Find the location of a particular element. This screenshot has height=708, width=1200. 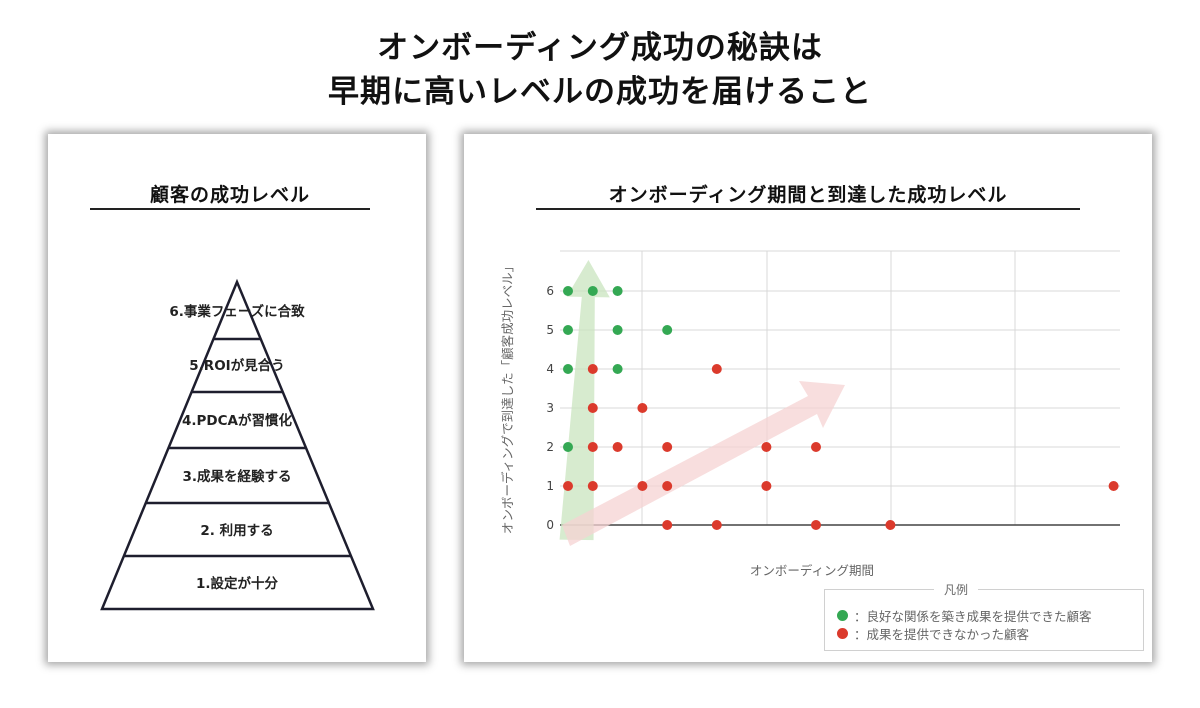

legend-box: ：良好な関係を築き成果を提供できた顧客 ：成果を提供できなかった顧客 is located at coordinates (984, 620).